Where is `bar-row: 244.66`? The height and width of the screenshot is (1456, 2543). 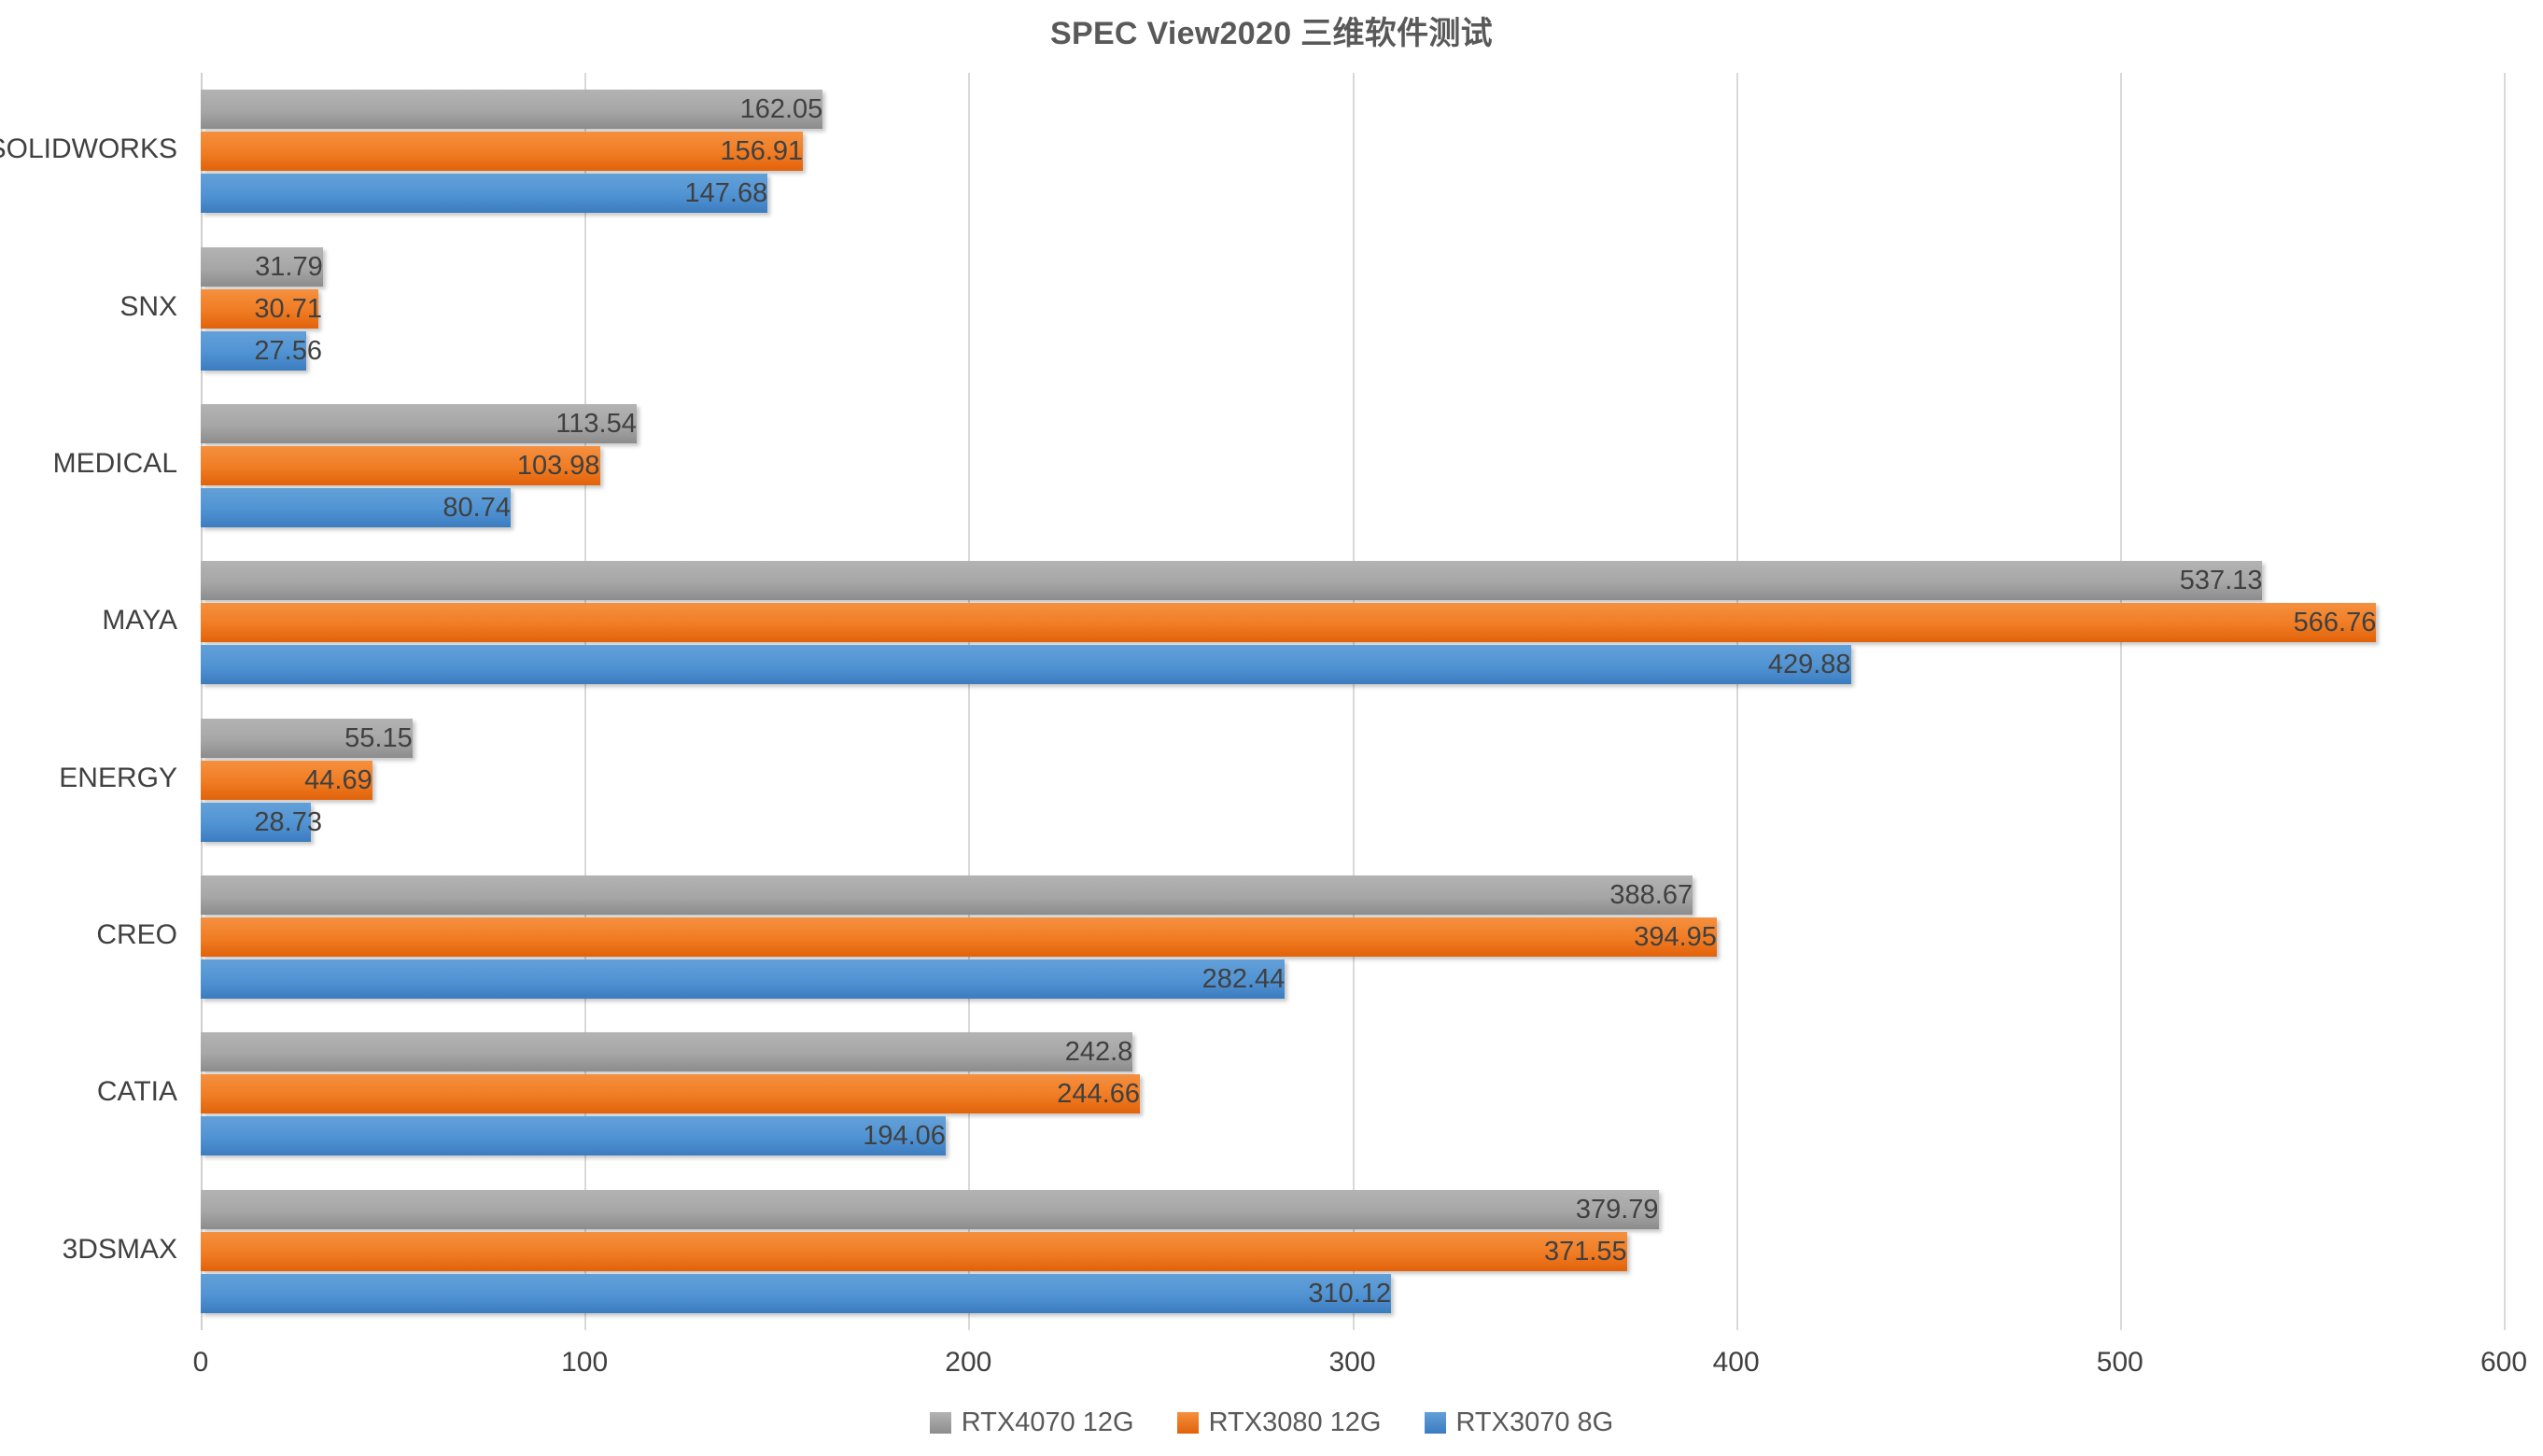
bar-row: 244.66 is located at coordinates (1352, 1094).